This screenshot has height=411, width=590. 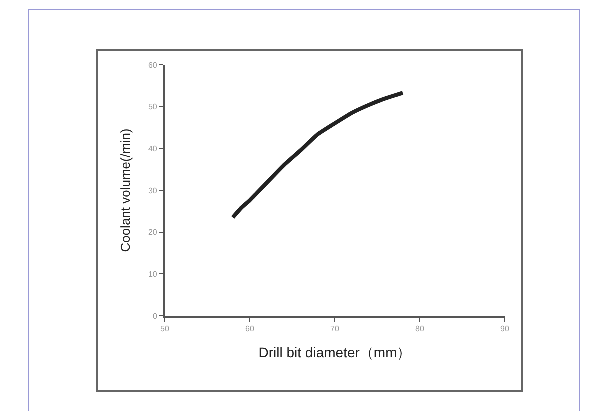 I want to click on x-tick-label: 90, so click(x=505, y=329).